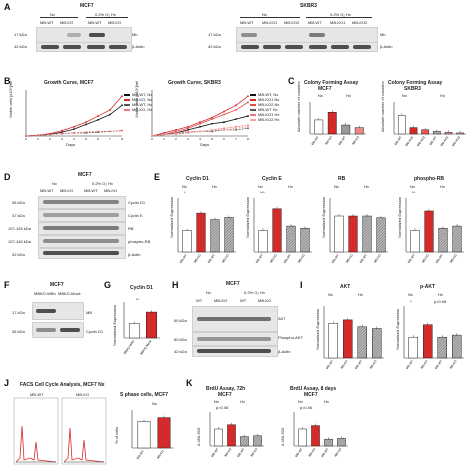 This screenshot has height=474, width=474. What do you see at coordinates (412, 89) in the screenshot?
I see `panel-c-right-sub: SKBR3` at bounding box center [412, 89].